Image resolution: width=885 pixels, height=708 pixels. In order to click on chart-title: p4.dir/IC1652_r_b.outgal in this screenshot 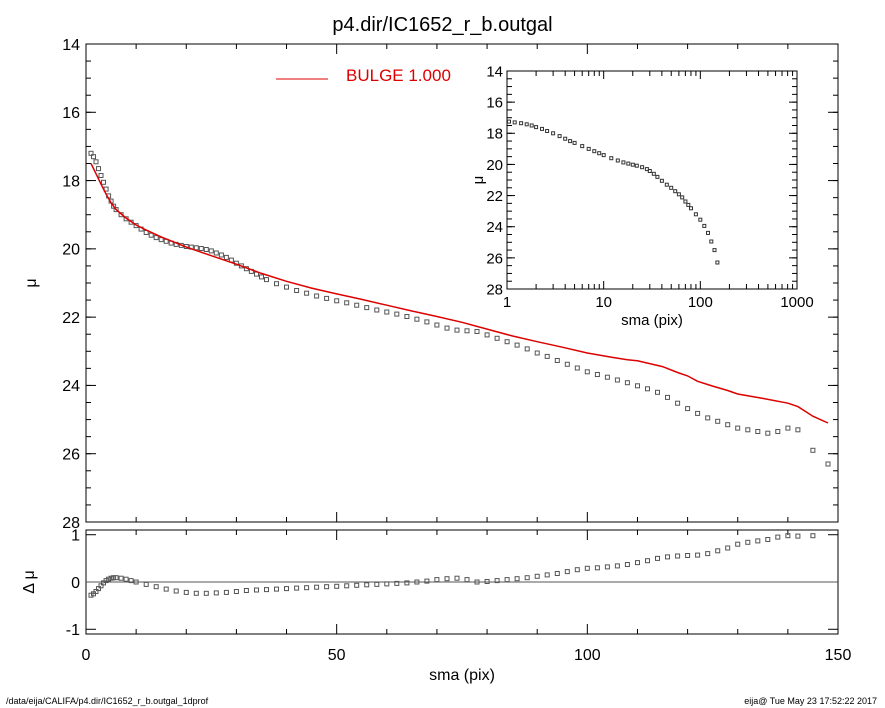, I will do `click(442, 25)`.